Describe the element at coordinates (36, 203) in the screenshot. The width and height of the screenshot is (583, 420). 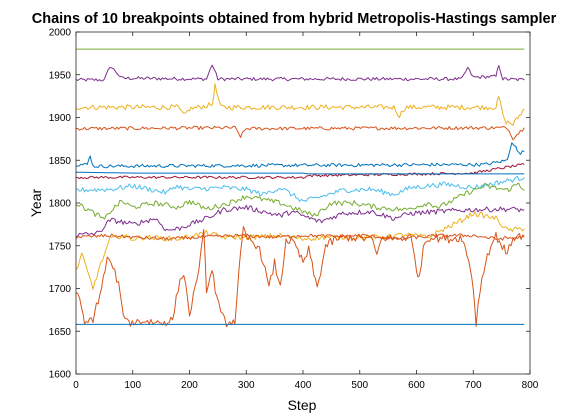
I see `y-axis-label: Year` at that location.